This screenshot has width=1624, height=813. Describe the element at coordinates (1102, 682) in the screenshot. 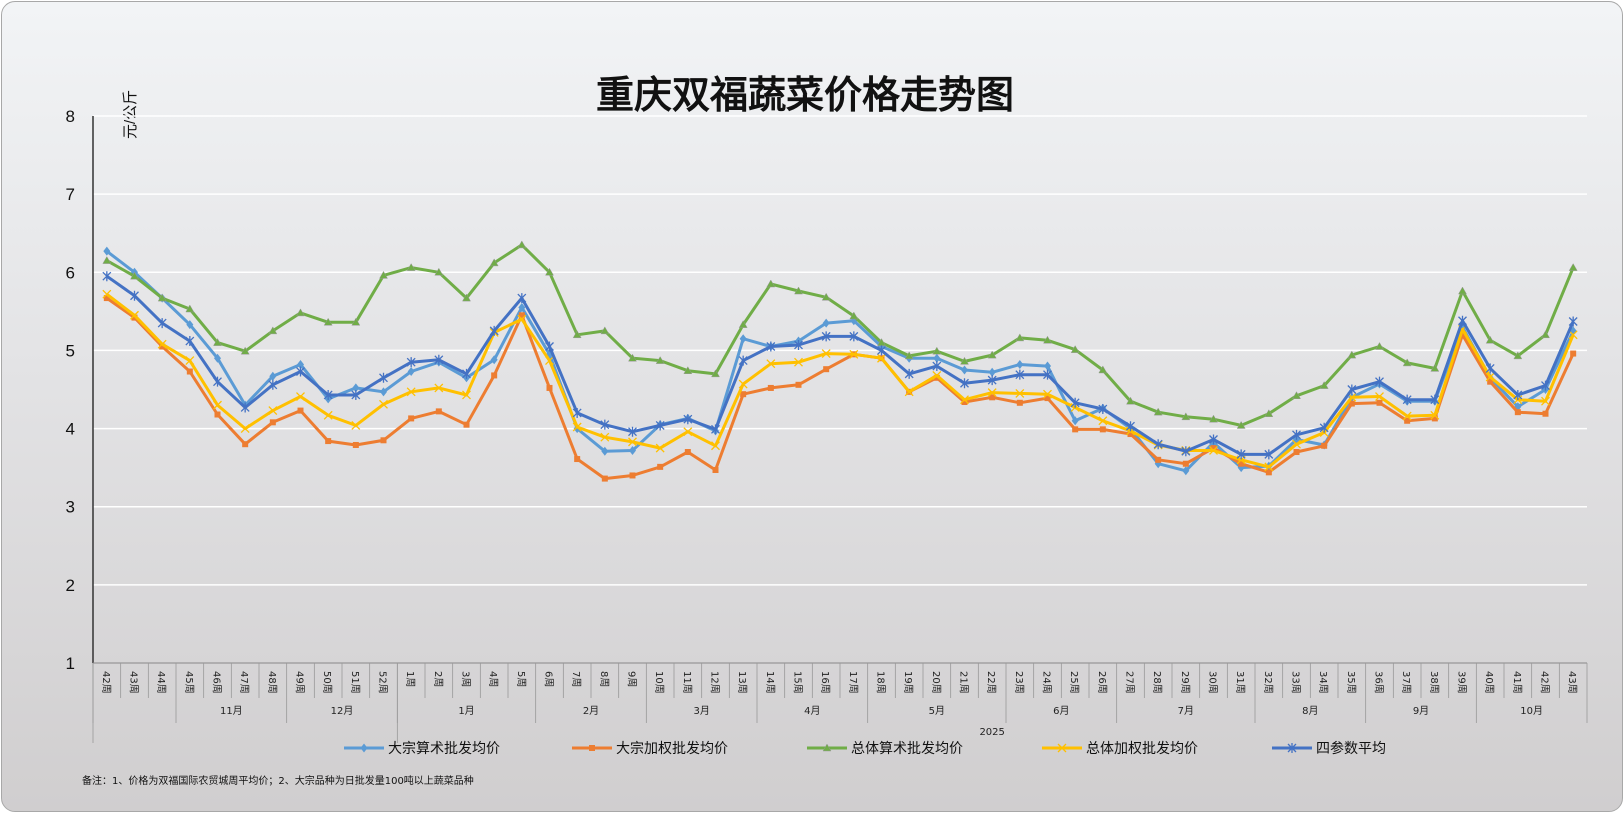

I see `x-week-label: 26周` at that location.